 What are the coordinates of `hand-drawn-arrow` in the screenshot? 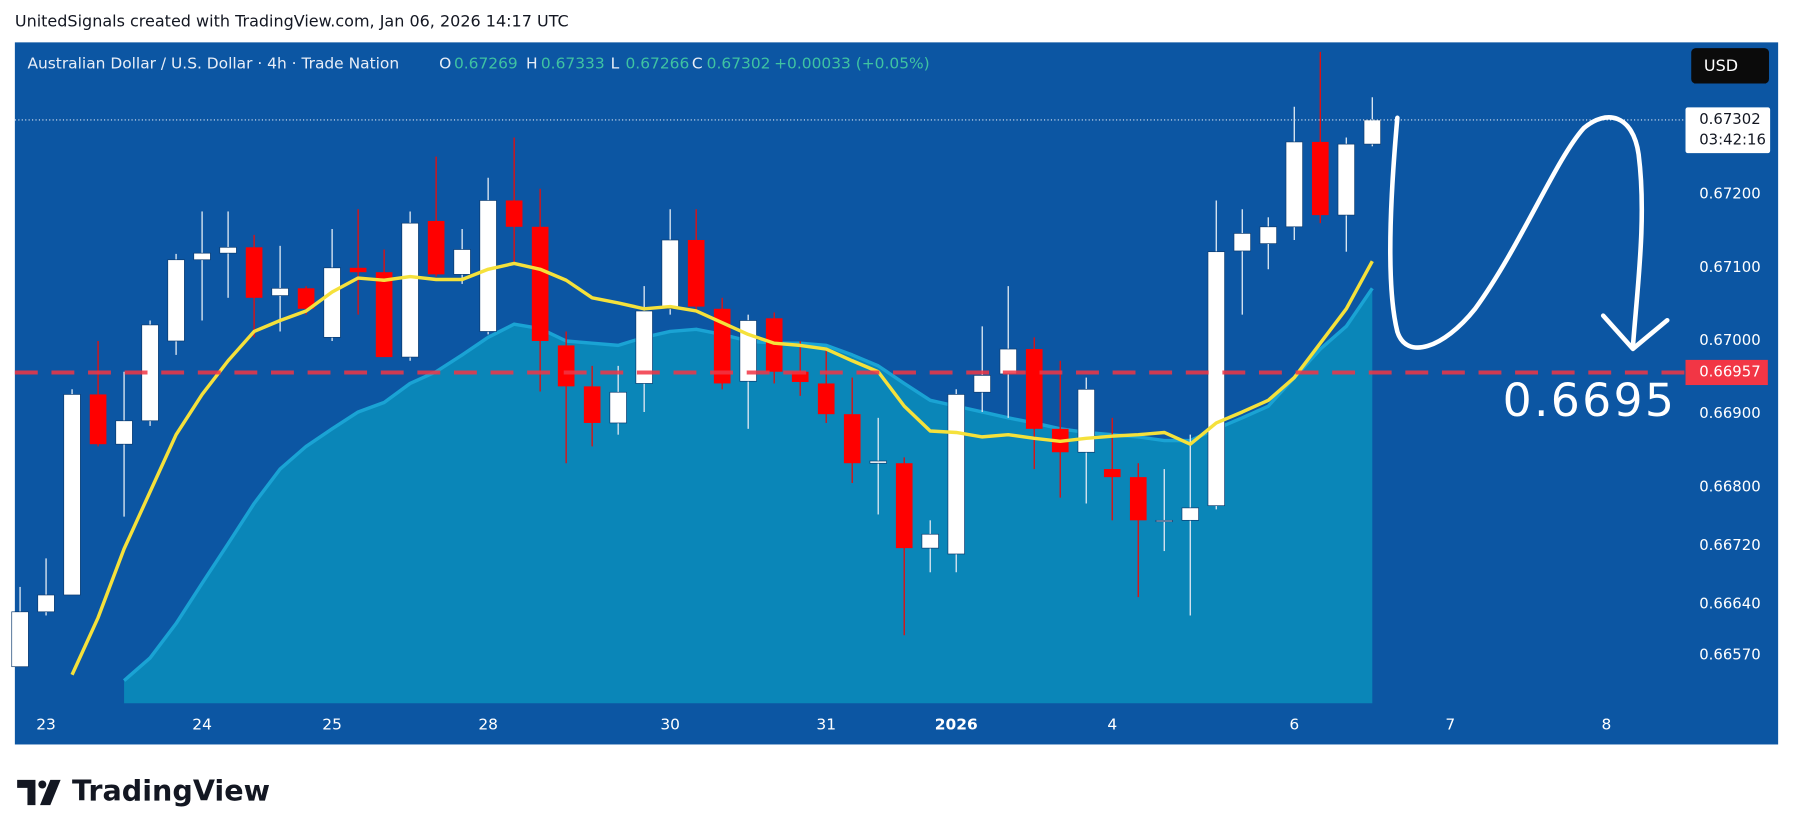 It's located at (1529, 233).